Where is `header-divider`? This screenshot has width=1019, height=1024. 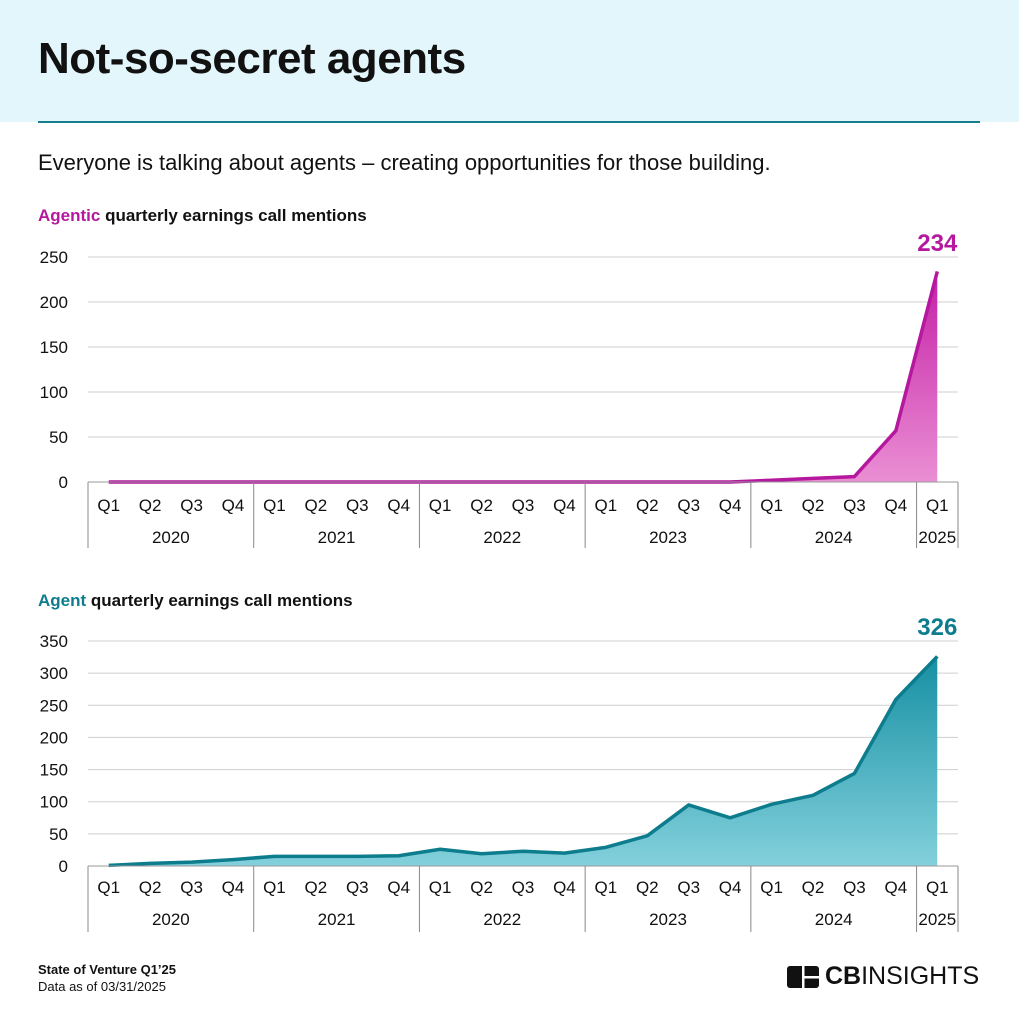 header-divider is located at coordinates (509, 122).